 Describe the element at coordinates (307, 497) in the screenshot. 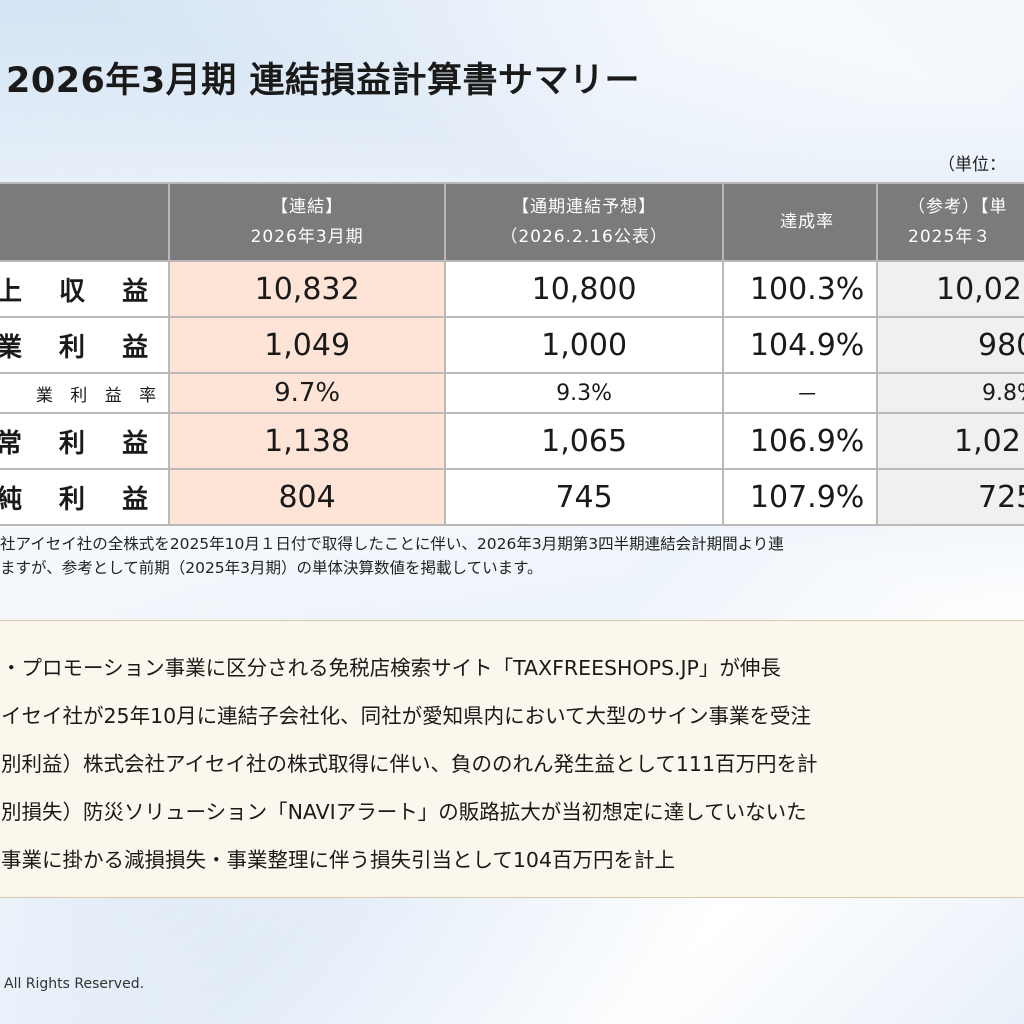

I see `actual-value: 804` at that location.